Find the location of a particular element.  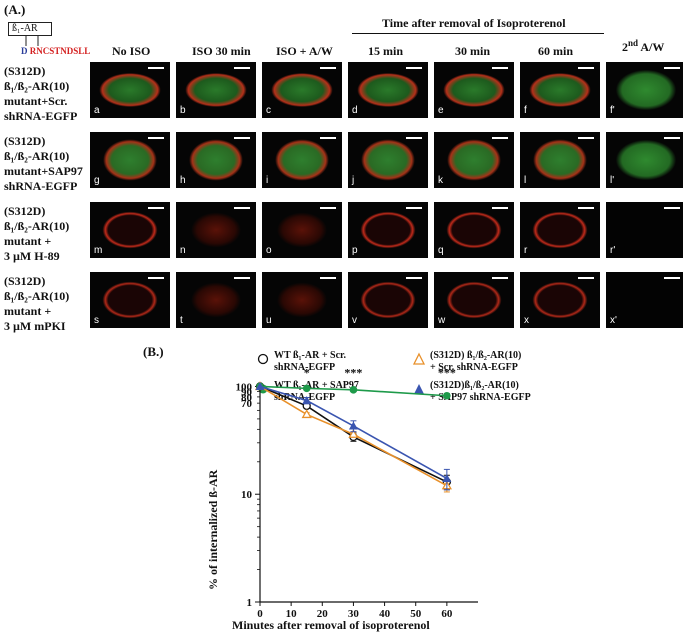

micrograph-g: g is located at coordinates (130, 160).